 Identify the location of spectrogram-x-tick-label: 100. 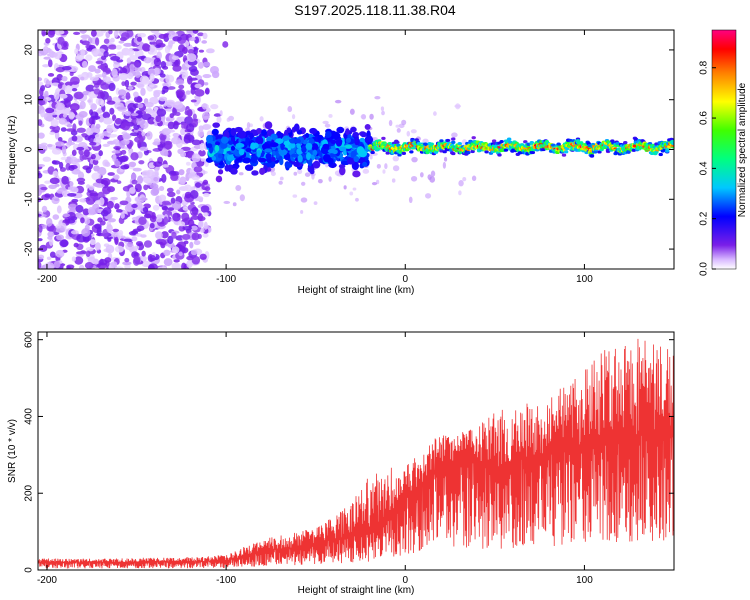
(584, 279).